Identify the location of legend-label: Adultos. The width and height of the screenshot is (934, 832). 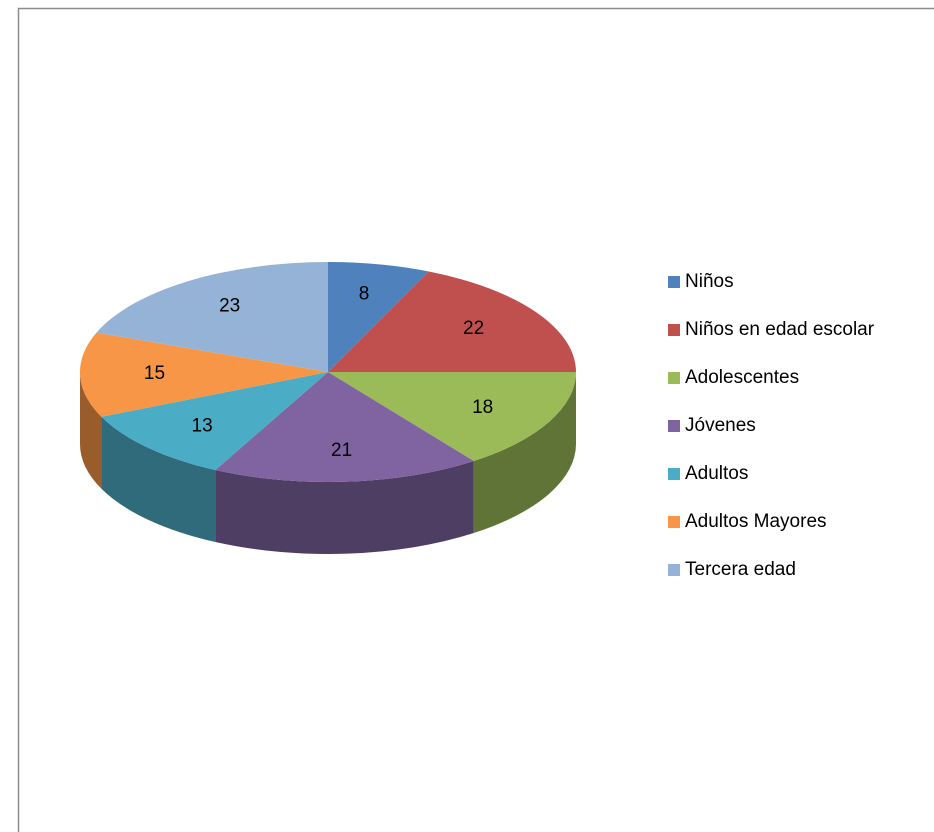
(716, 473).